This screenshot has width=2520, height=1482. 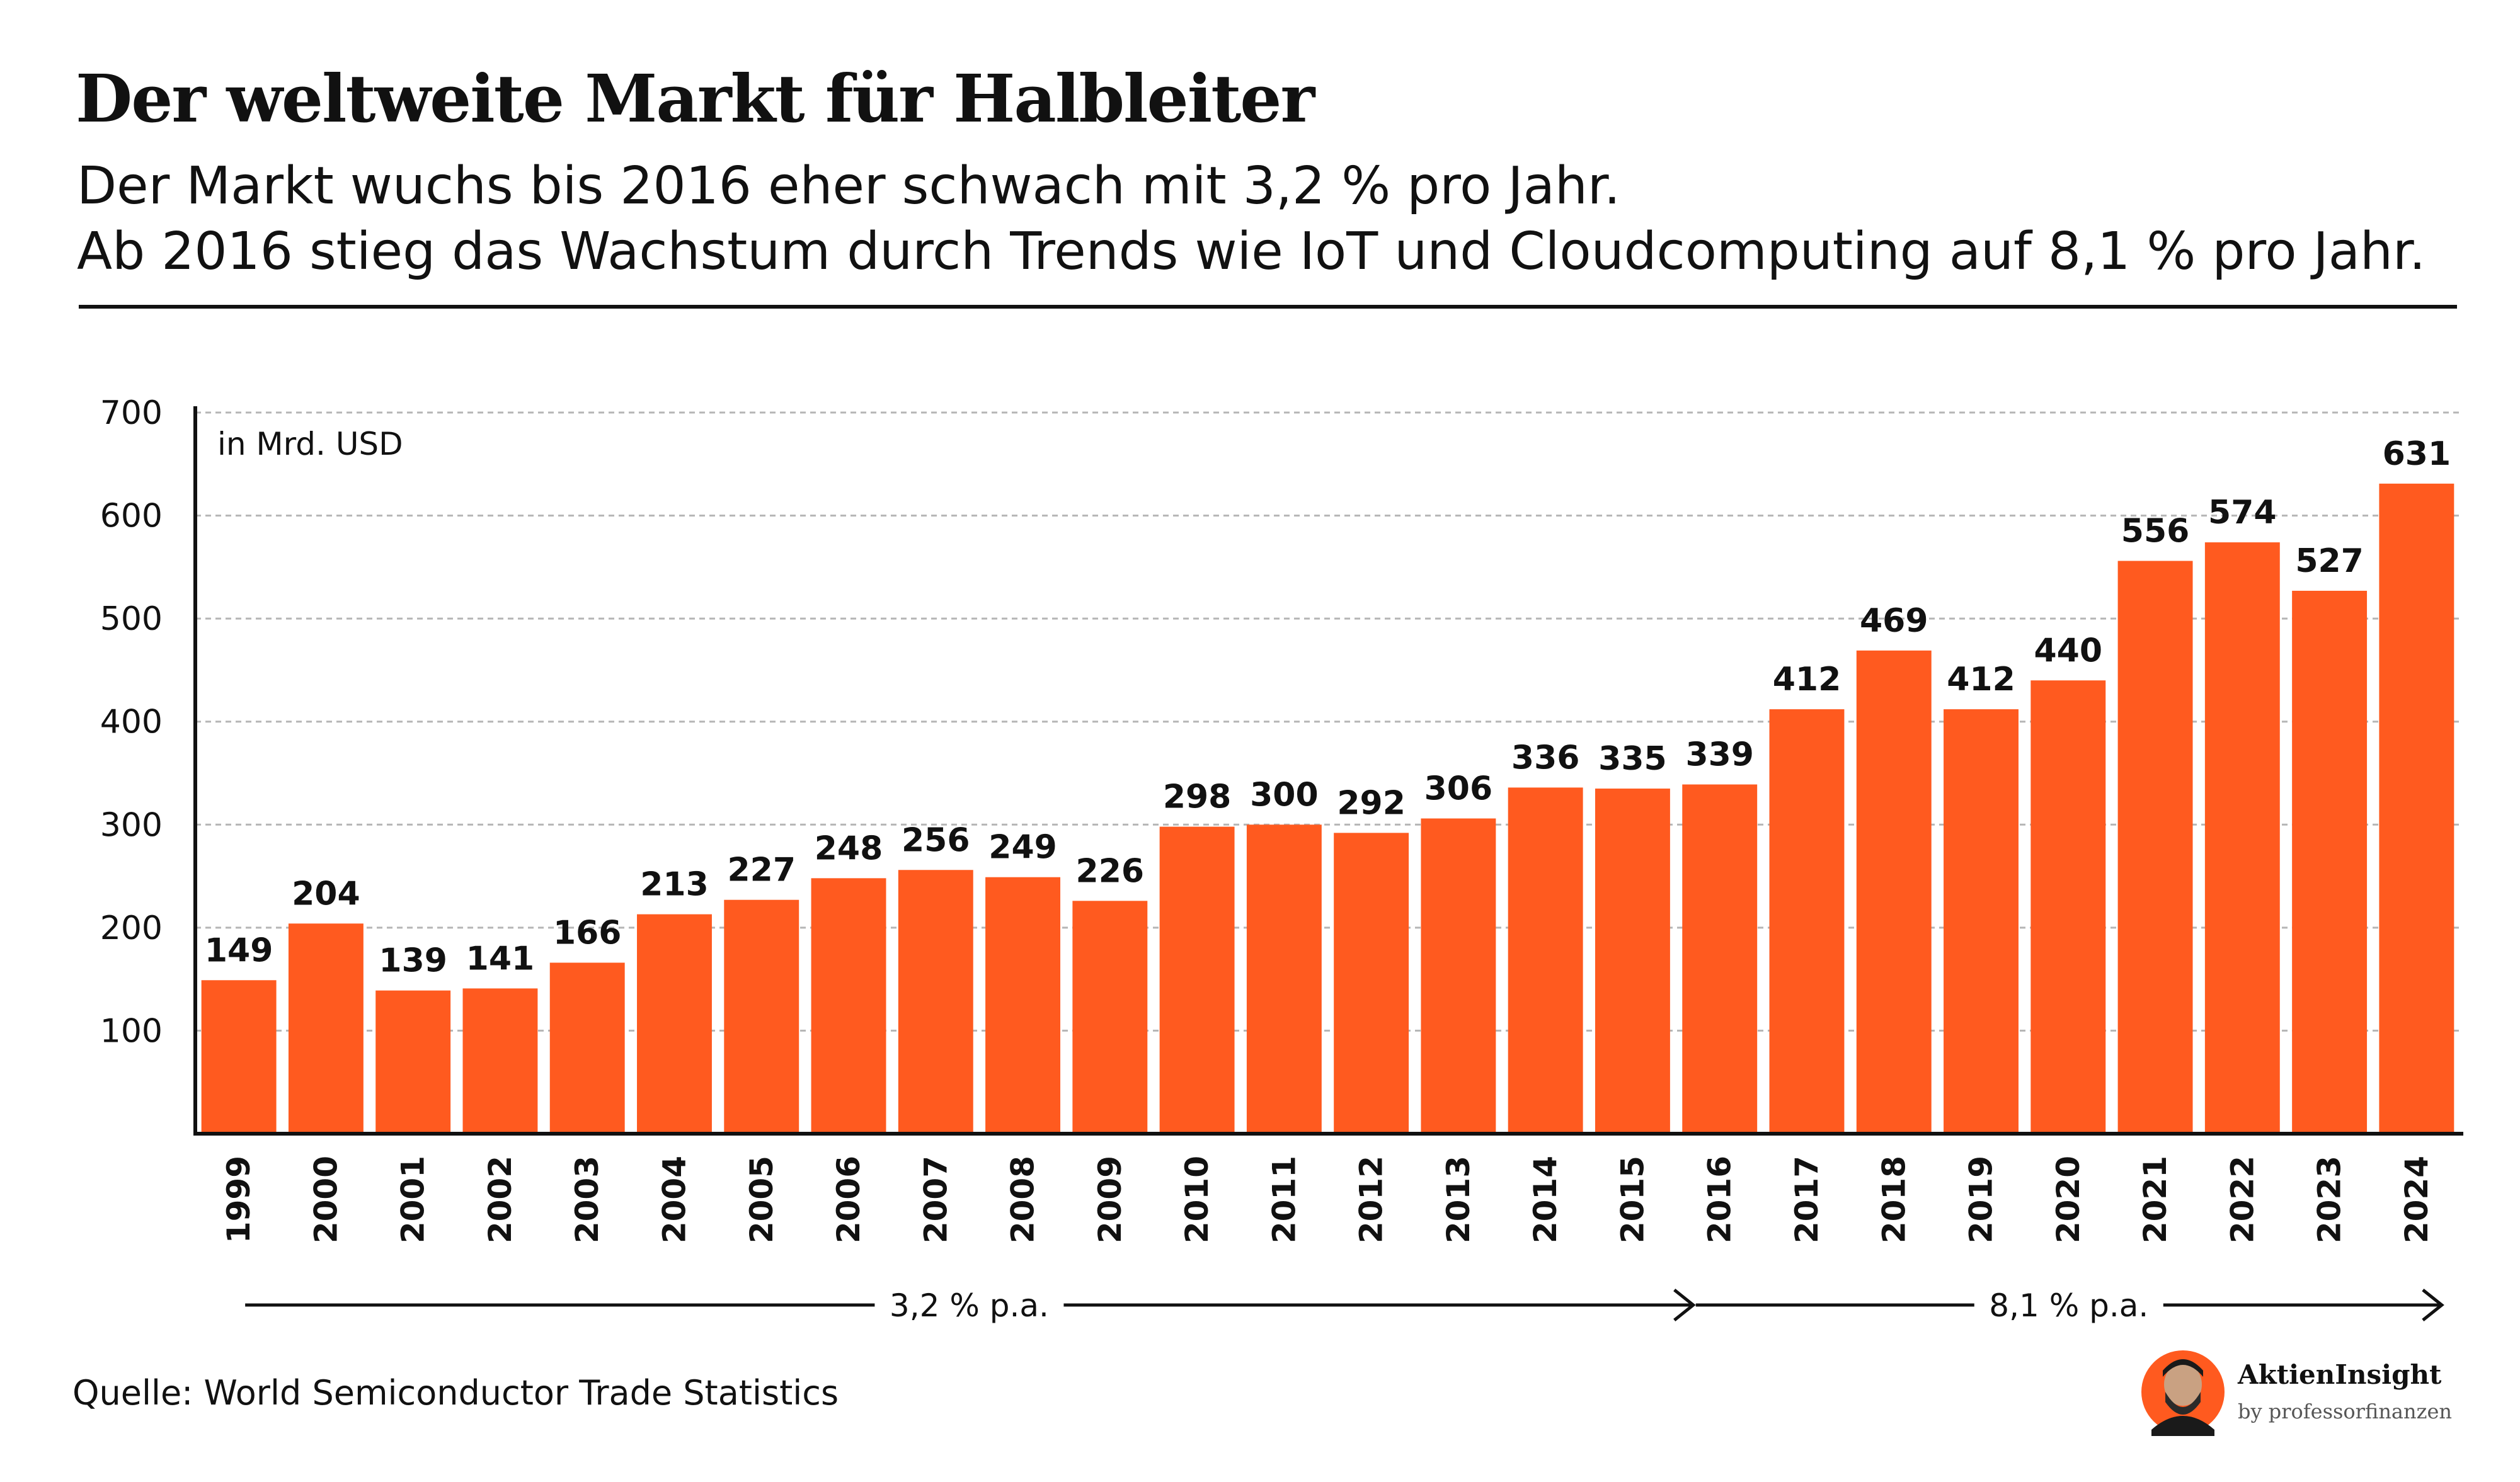 I want to click on x-tick-label-2002: 2002, so click(x=500, y=1199).